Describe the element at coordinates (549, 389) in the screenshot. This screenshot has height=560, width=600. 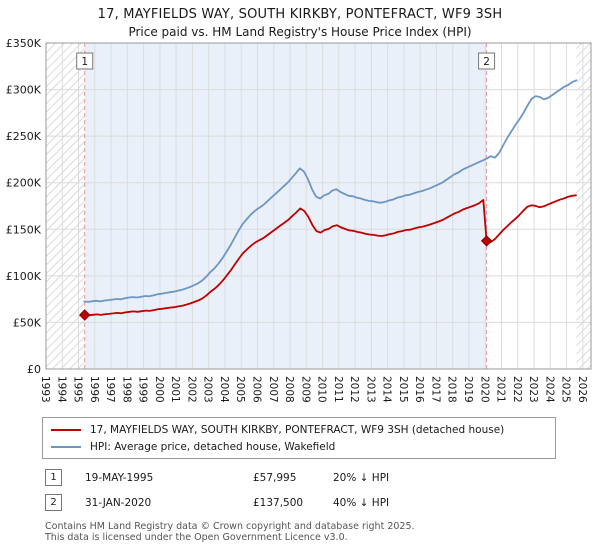
I see `x-tick-label: 2024` at that location.